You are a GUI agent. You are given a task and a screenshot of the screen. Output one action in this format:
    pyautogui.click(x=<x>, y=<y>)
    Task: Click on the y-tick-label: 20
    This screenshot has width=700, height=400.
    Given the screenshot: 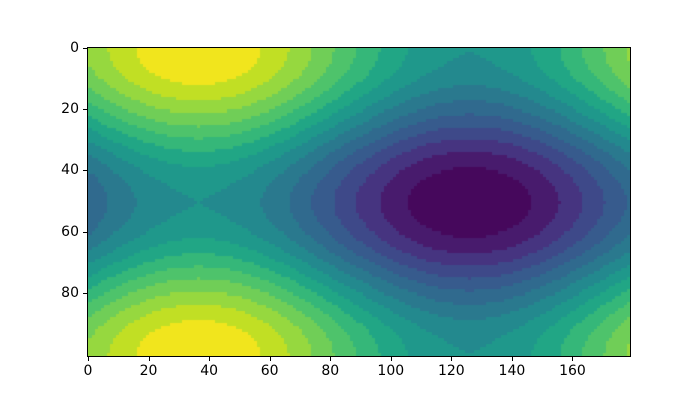 What is the action you would take?
    pyautogui.click(x=70, y=109)
    